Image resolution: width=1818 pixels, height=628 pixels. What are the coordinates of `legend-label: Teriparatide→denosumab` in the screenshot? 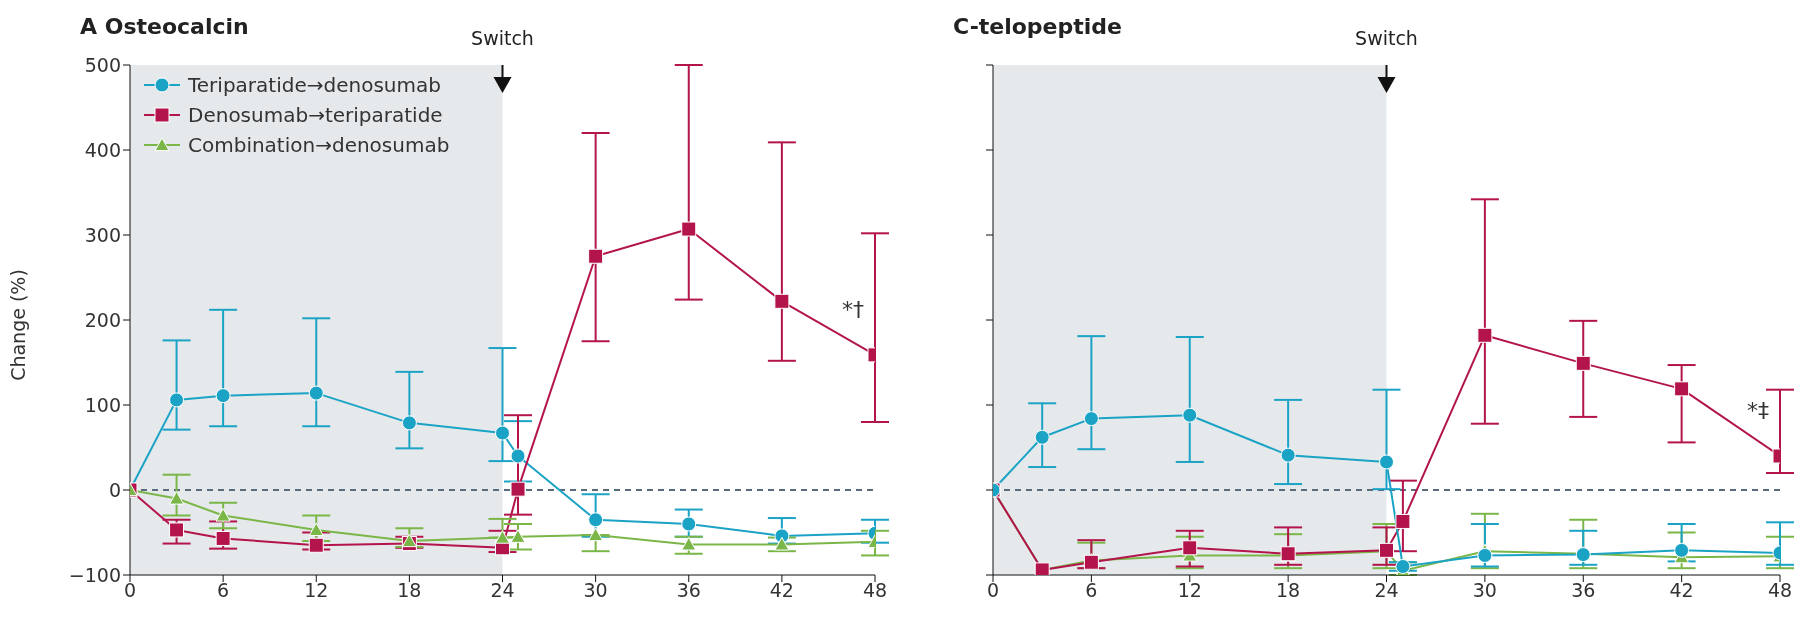 It's located at (314, 85).